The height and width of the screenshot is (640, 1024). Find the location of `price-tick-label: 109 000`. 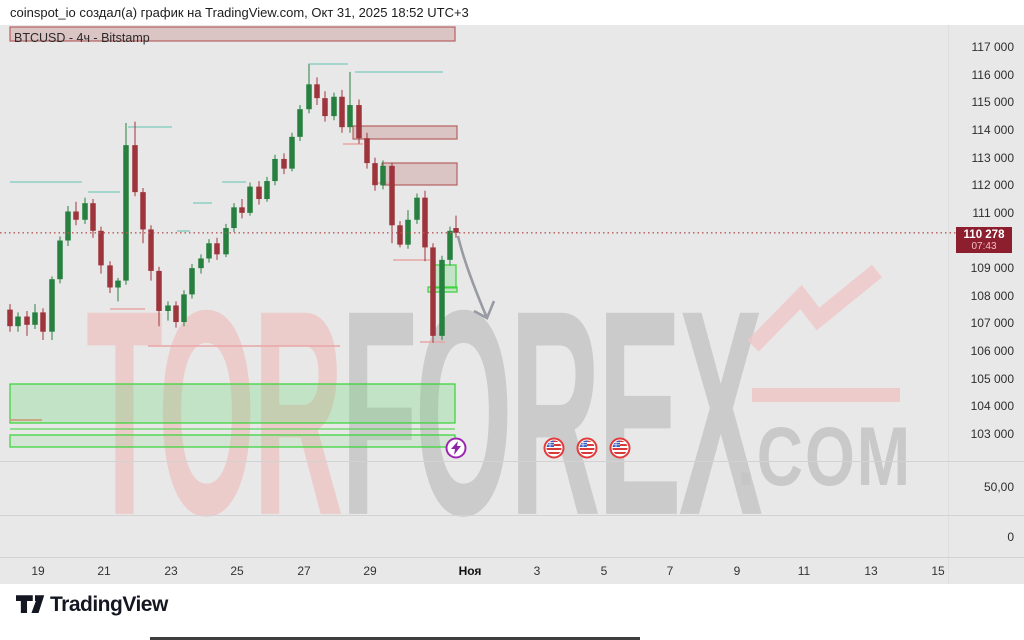

price-tick-label: 109 000 is located at coordinates (992, 268).